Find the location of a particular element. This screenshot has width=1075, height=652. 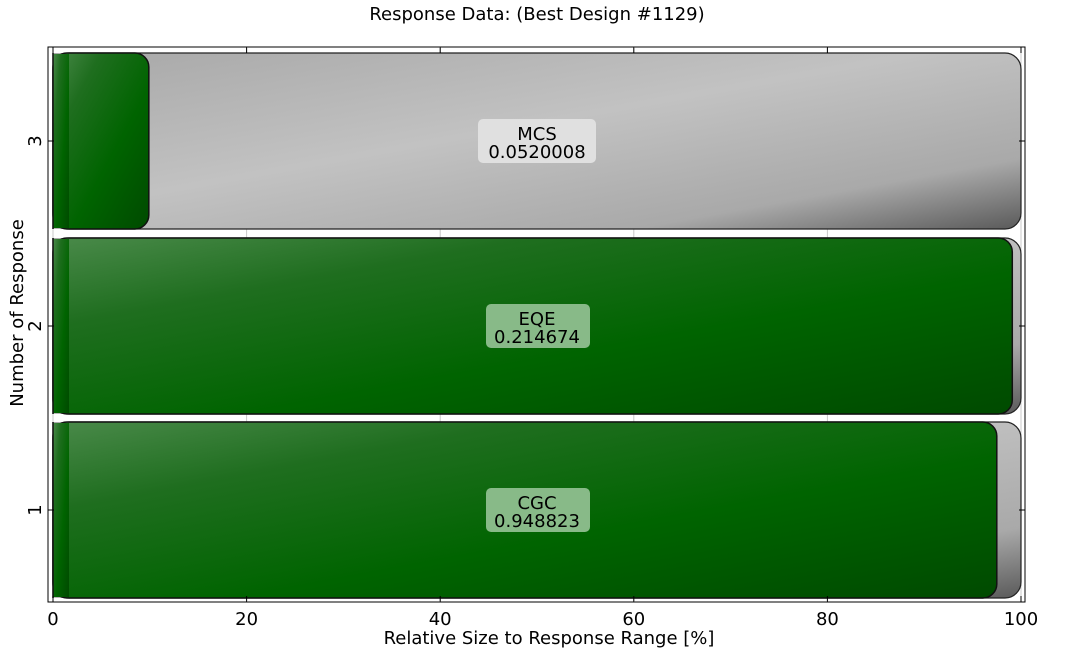

x-tick-label: 0 is located at coordinates (52, 619).